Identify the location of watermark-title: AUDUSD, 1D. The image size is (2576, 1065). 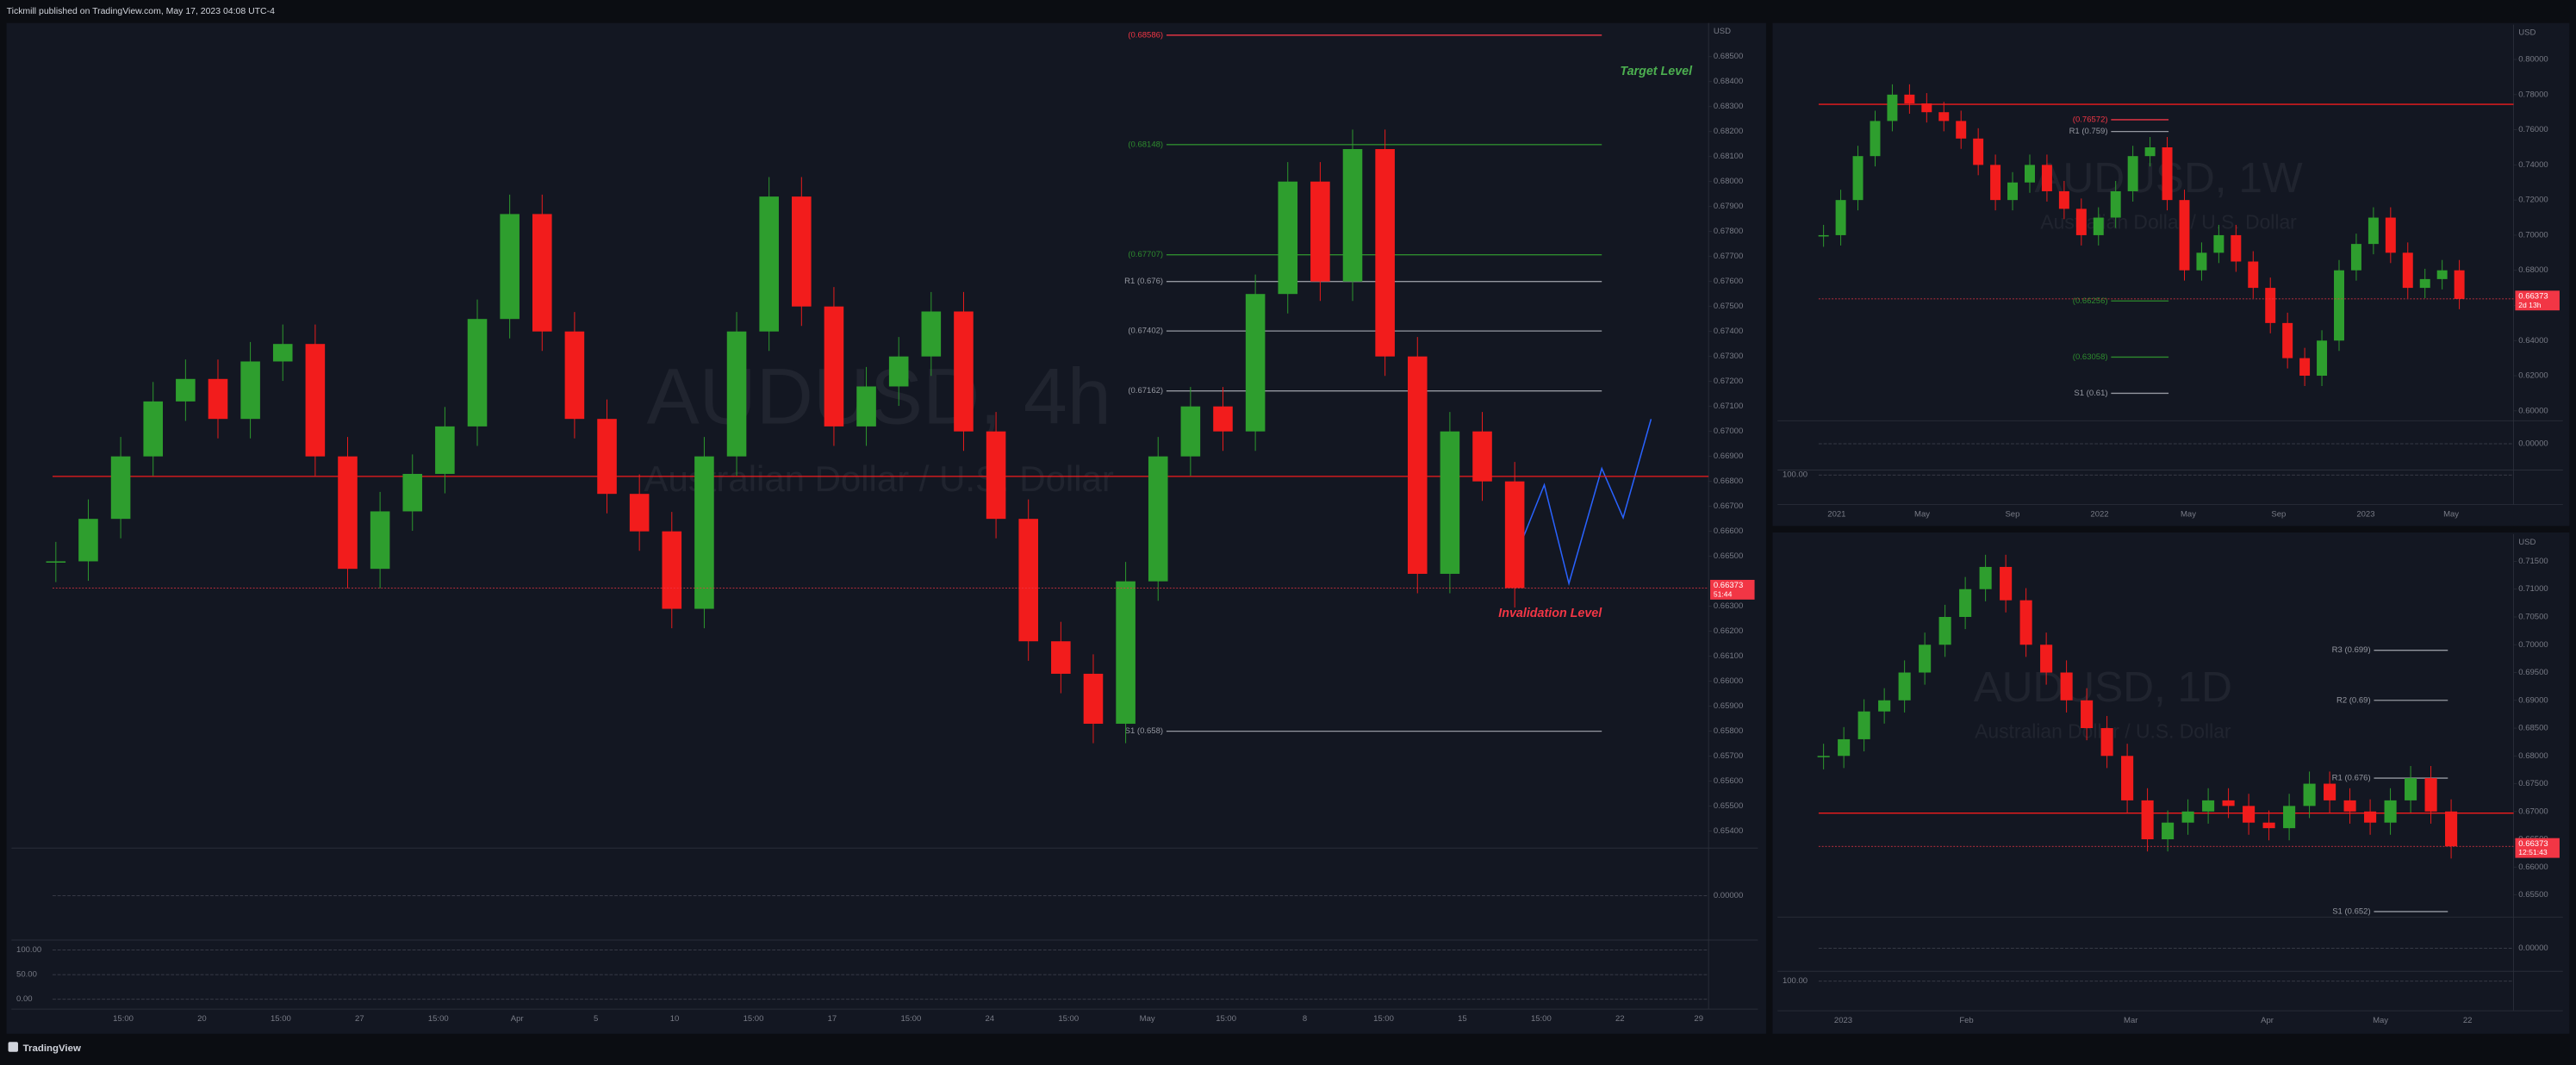
(2103, 687).